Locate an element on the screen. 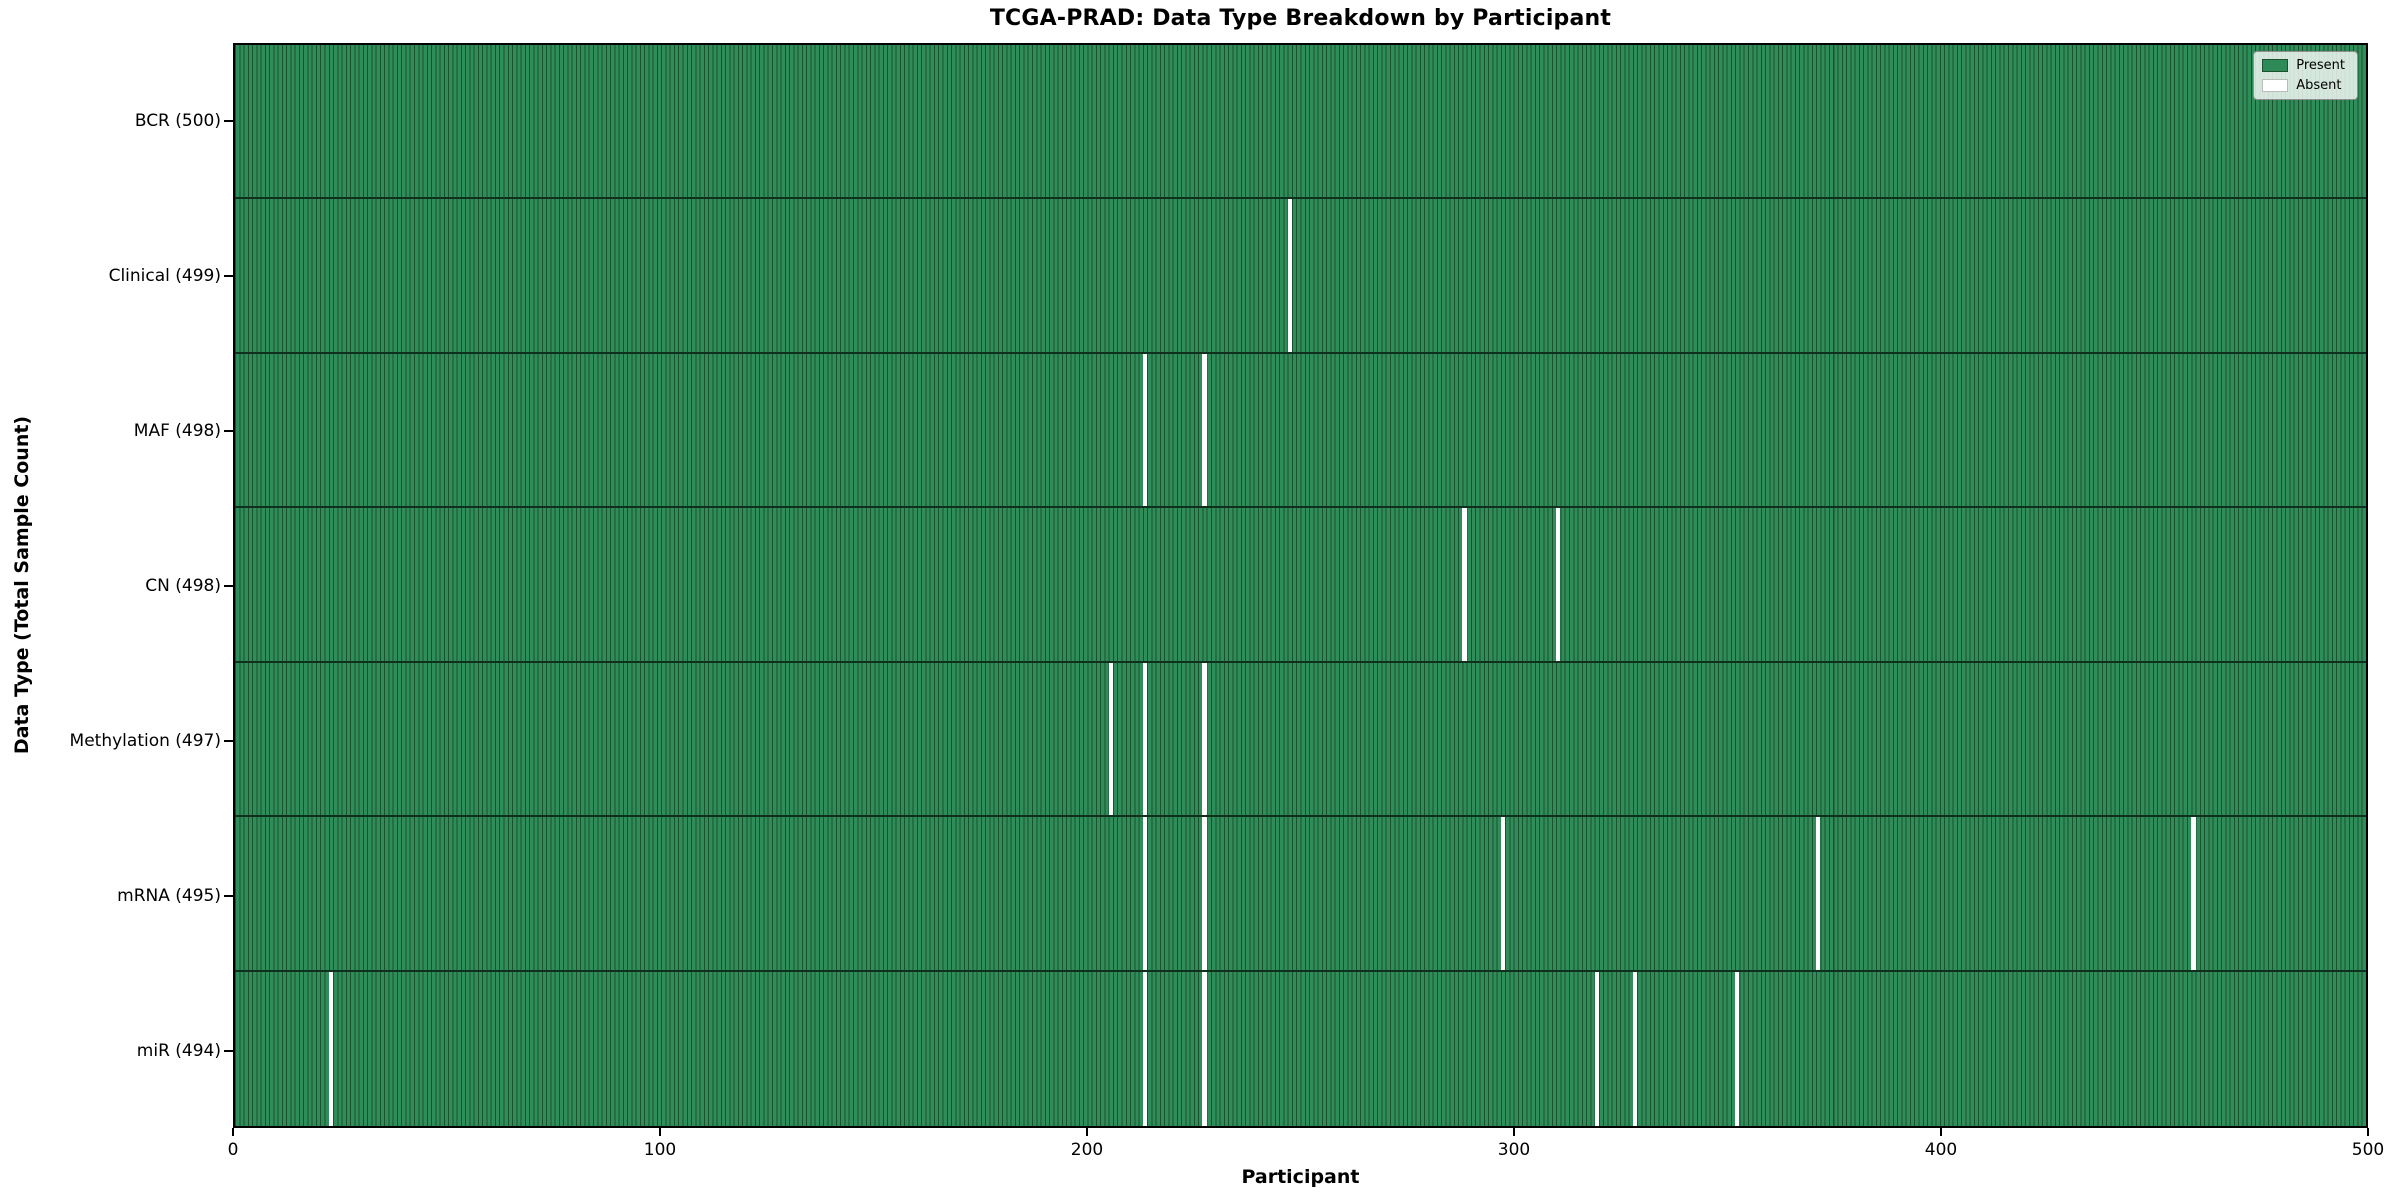 This screenshot has height=1200, width=2400. x-tick-label-400: 400 is located at coordinates (1941, 1150).